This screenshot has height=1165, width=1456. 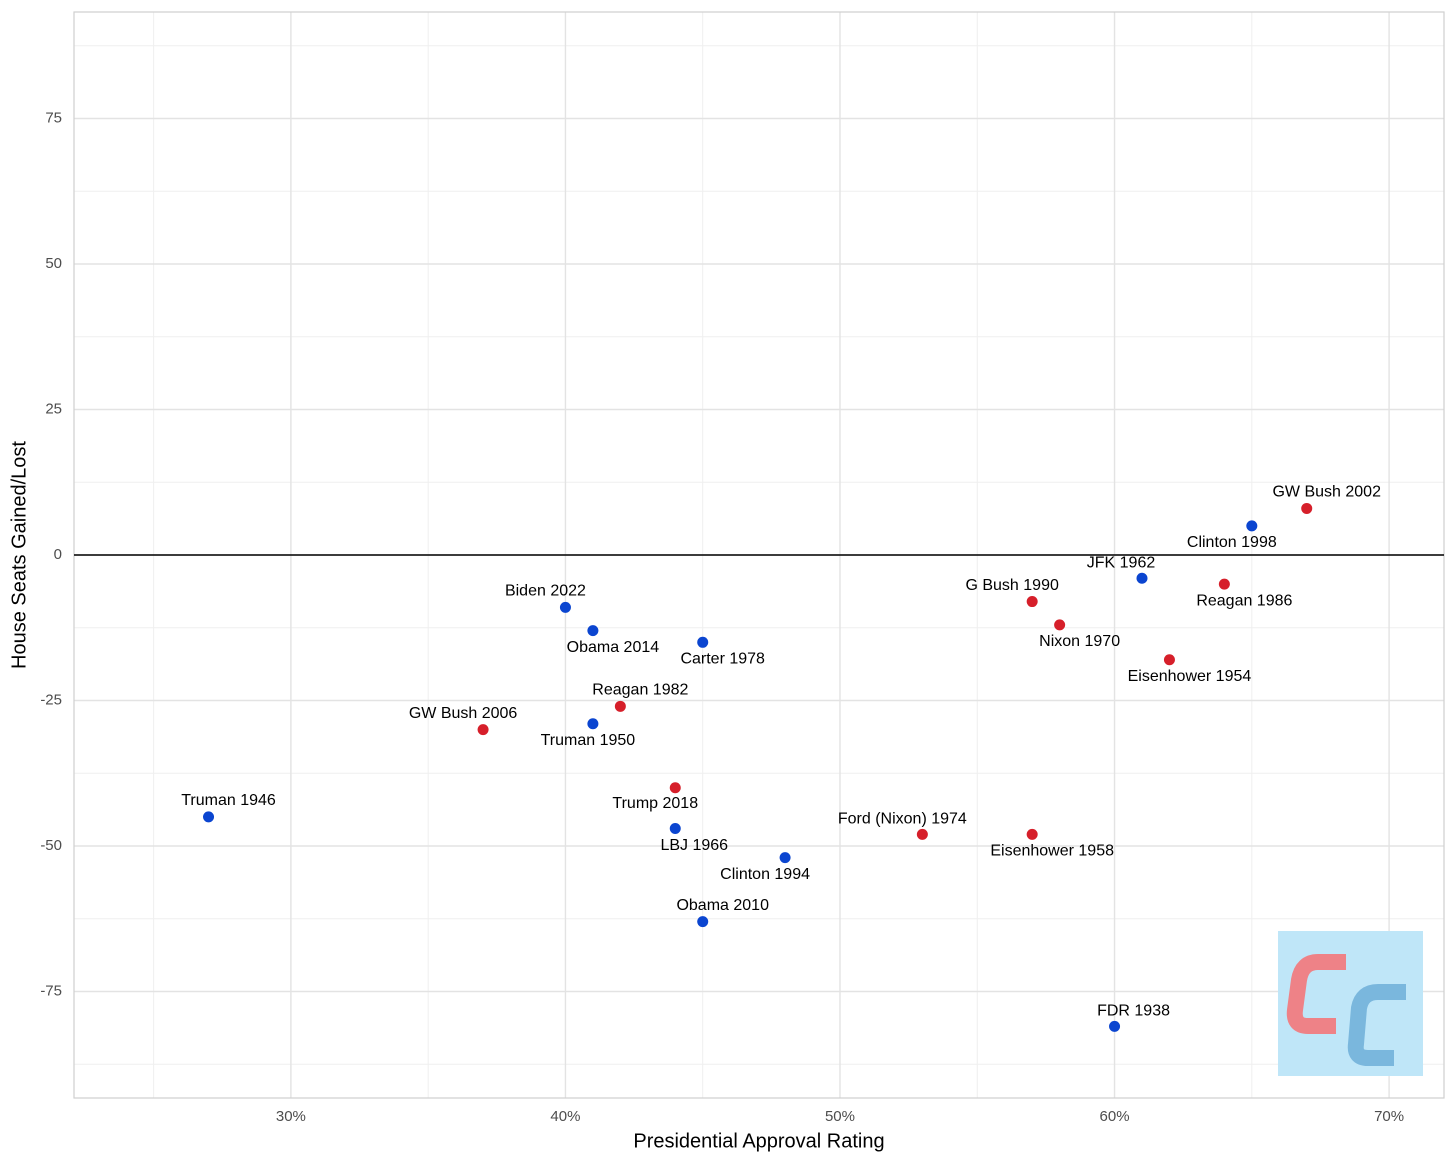 What do you see at coordinates (694, 845) in the screenshot?
I see `point-label: LBJ 1966` at bounding box center [694, 845].